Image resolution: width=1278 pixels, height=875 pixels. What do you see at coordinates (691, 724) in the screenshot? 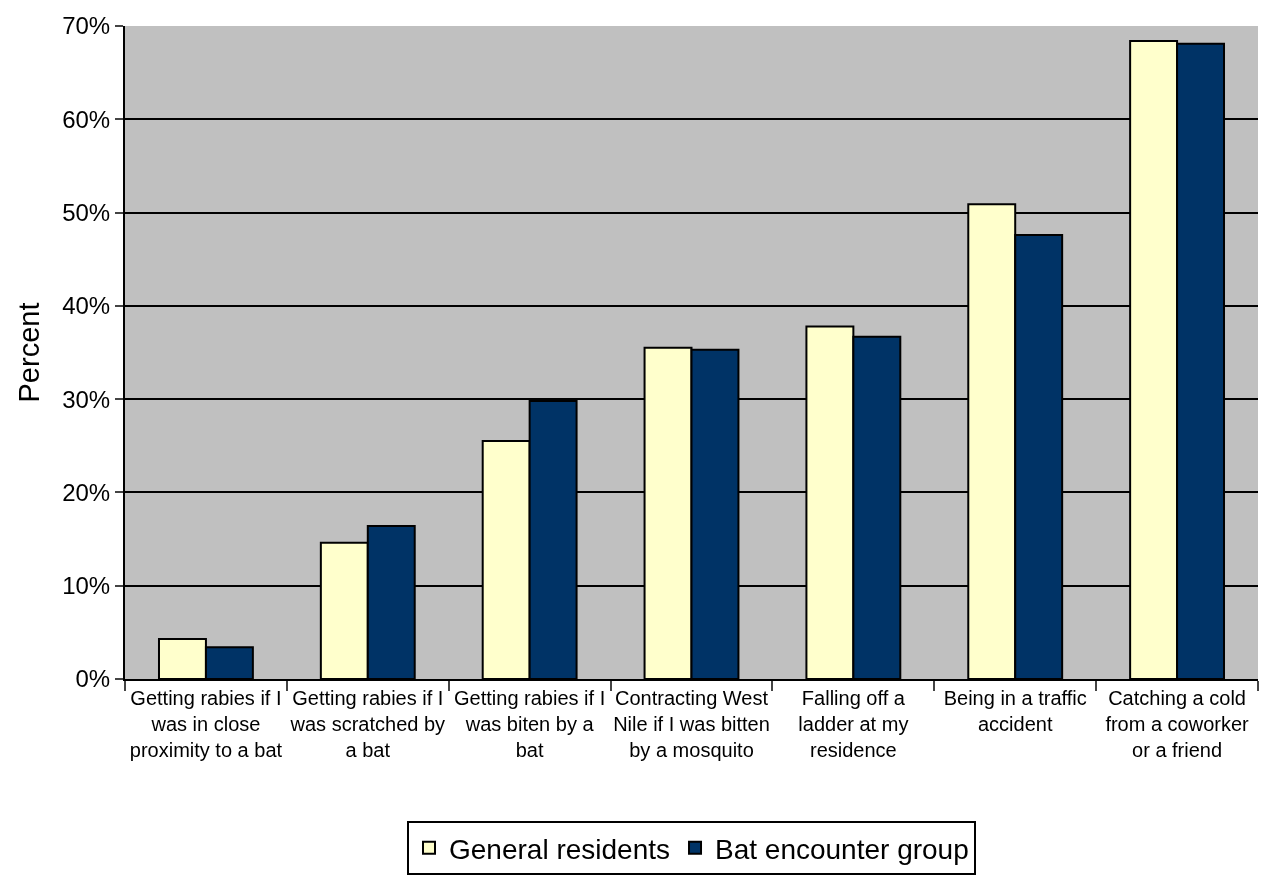
I see `x-tick-label: Contracting West Nile if I was bitten by a mosquito` at bounding box center [691, 724].